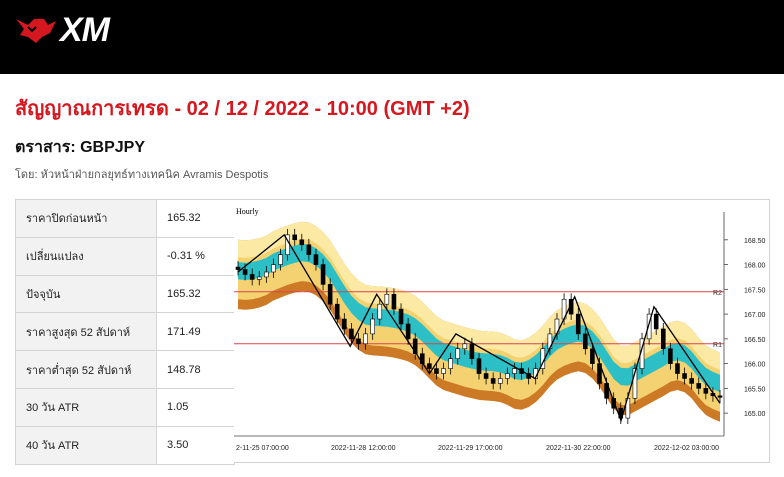 Image resolution: width=784 pixels, height=477 pixels. What do you see at coordinates (195, 256) in the screenshot?
I see `stat-value: -0.31 %` at bounding box center [195, 256].